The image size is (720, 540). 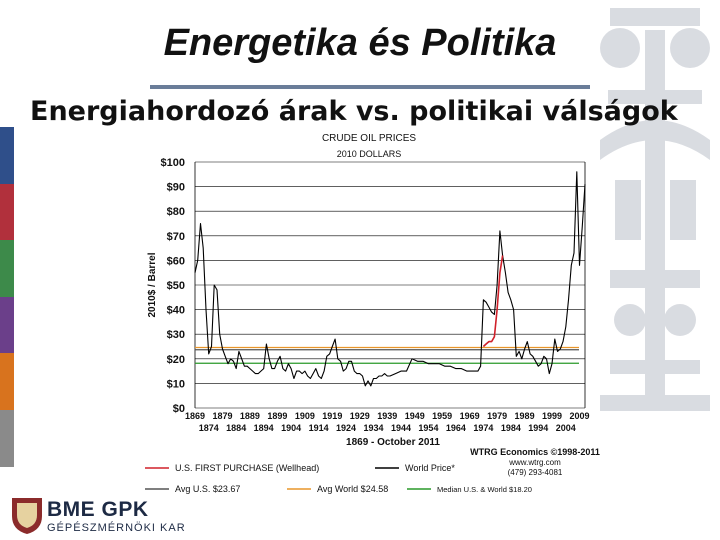 What do you see at coordinates (401, 428) in the screenshot?
I see `x-tick-label: 1944` at bounding box center [401, 428].